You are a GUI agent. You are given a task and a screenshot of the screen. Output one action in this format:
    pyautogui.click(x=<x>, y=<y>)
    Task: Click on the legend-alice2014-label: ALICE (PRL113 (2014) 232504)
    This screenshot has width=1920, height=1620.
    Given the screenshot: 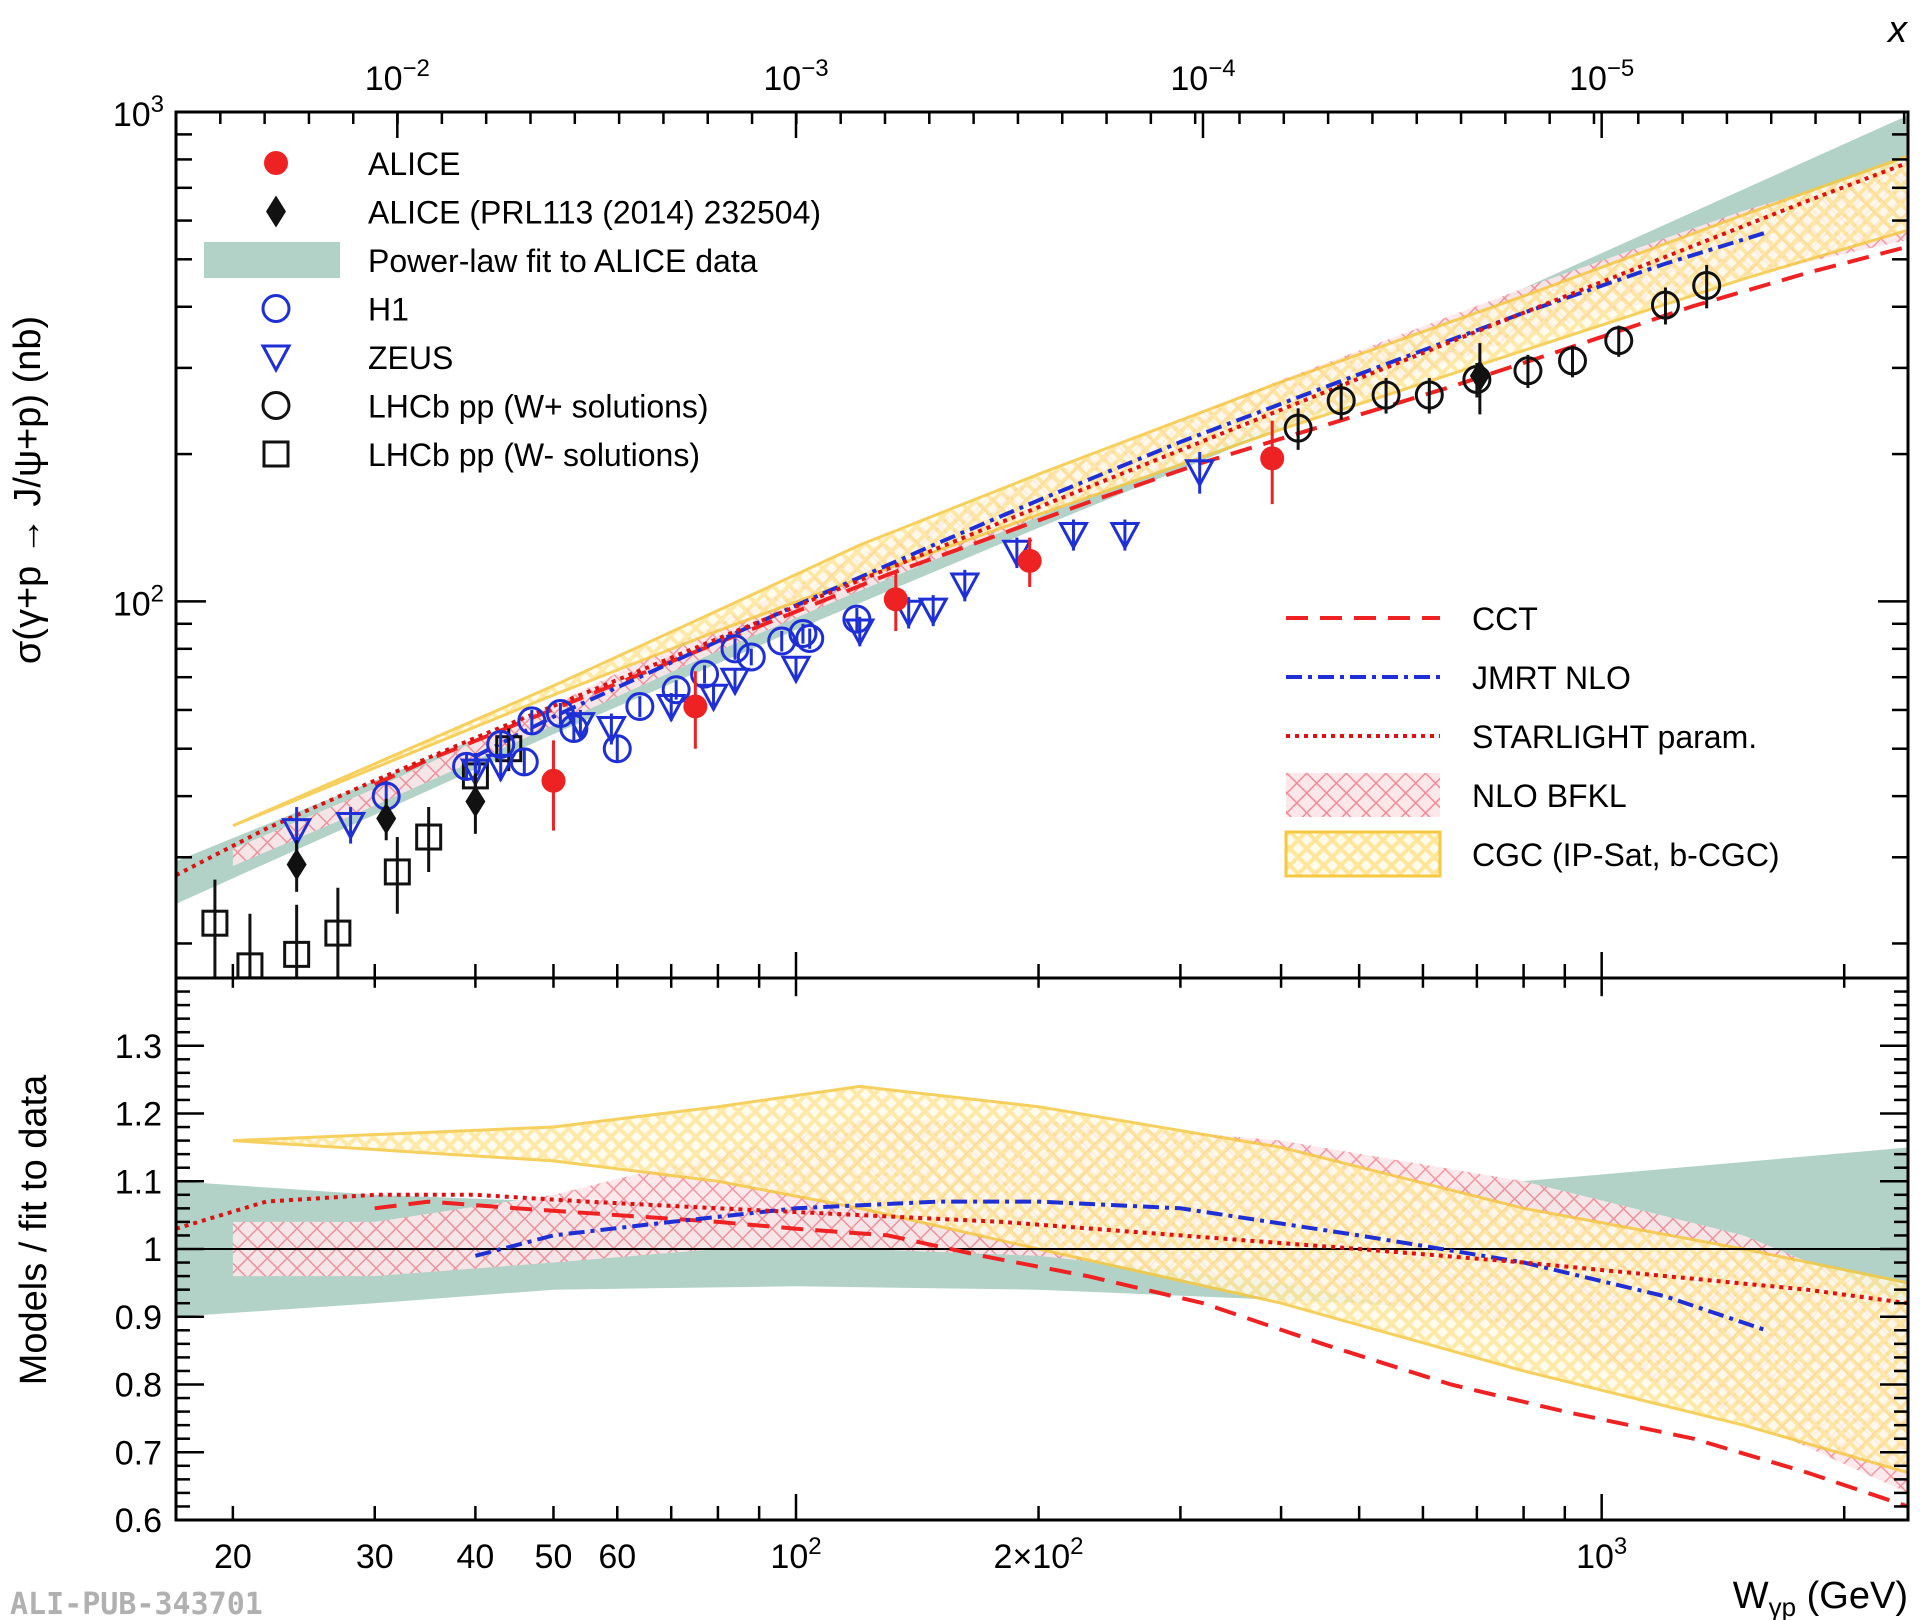 What is the action you would take?
    pyautogui.click(x=594, y=213)
    